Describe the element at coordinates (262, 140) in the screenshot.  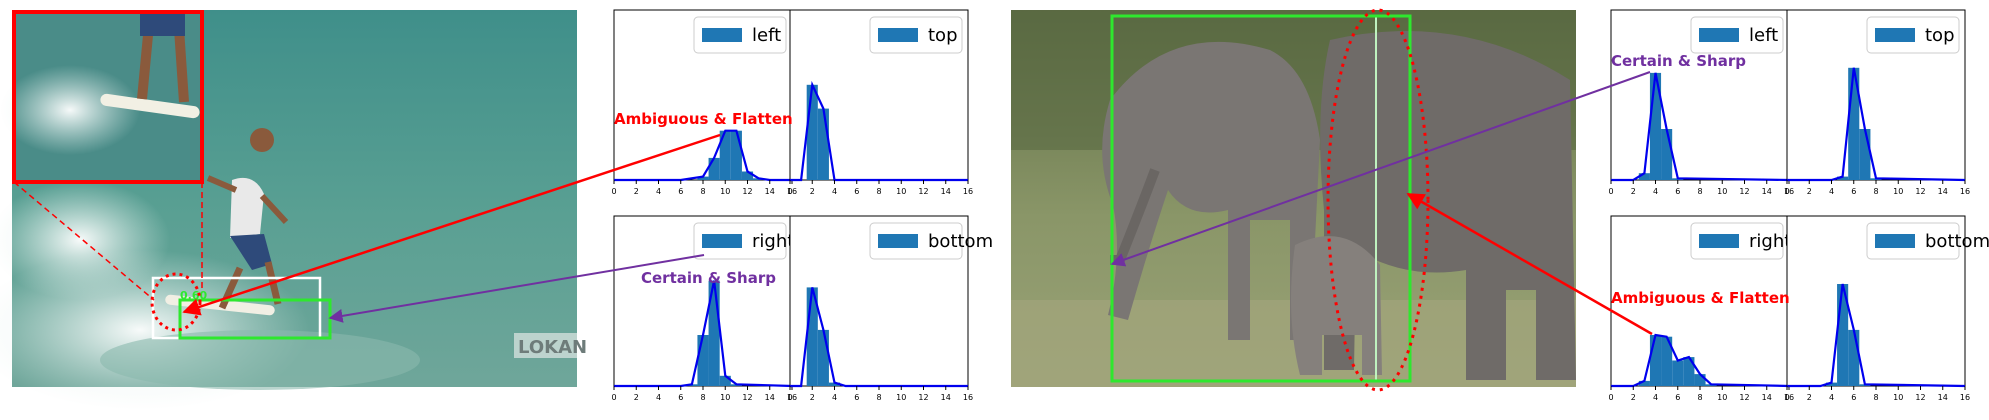
I see `surfer-head` at that location.